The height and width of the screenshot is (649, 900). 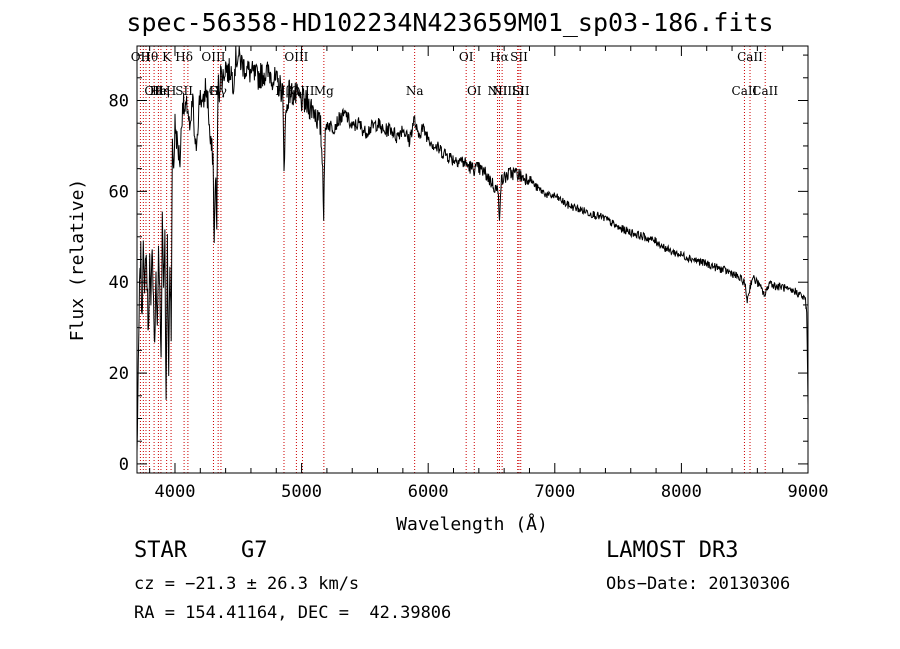 I want to click on line-label-bottom: Na, so click(x=415, y=91).